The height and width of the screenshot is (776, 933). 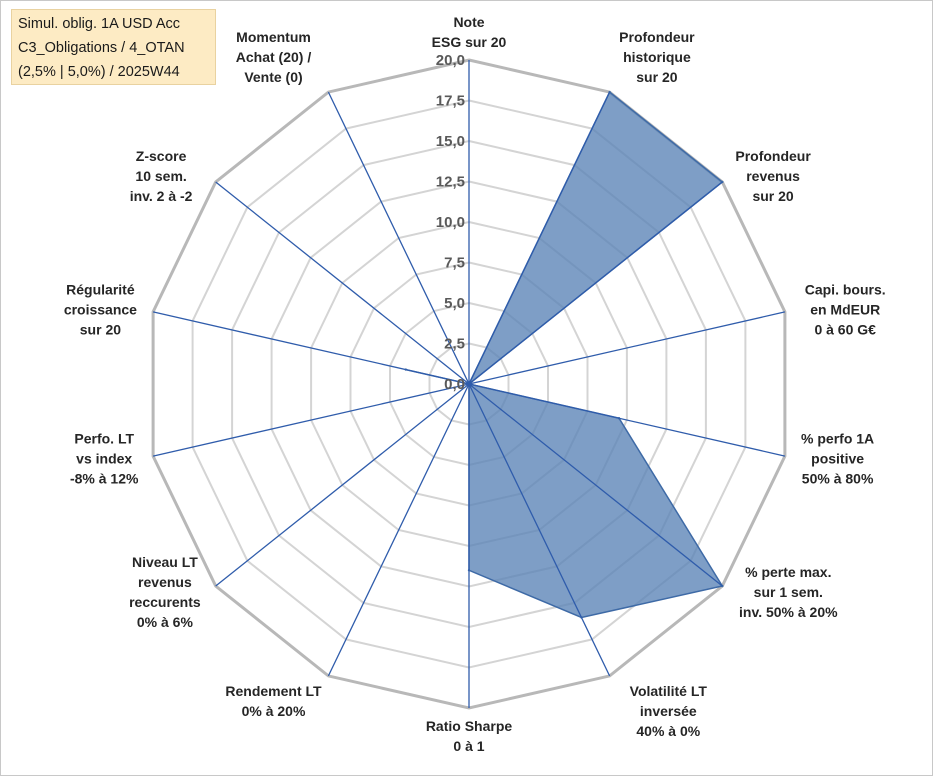 I want to click on title-line-2: C3_Obligations / 4_OTAN, so click(x=101, y=48).